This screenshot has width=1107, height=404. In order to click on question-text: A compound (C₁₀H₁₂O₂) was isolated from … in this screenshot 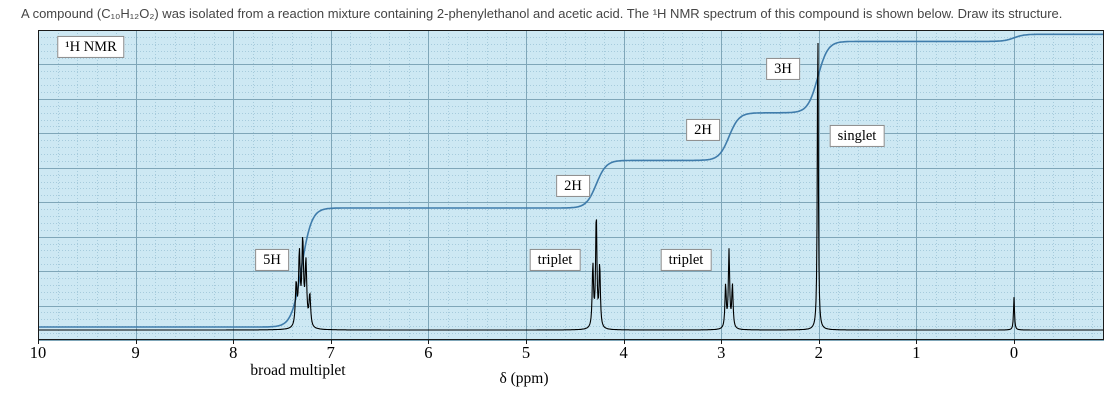, I will do `click(542, 13)`.